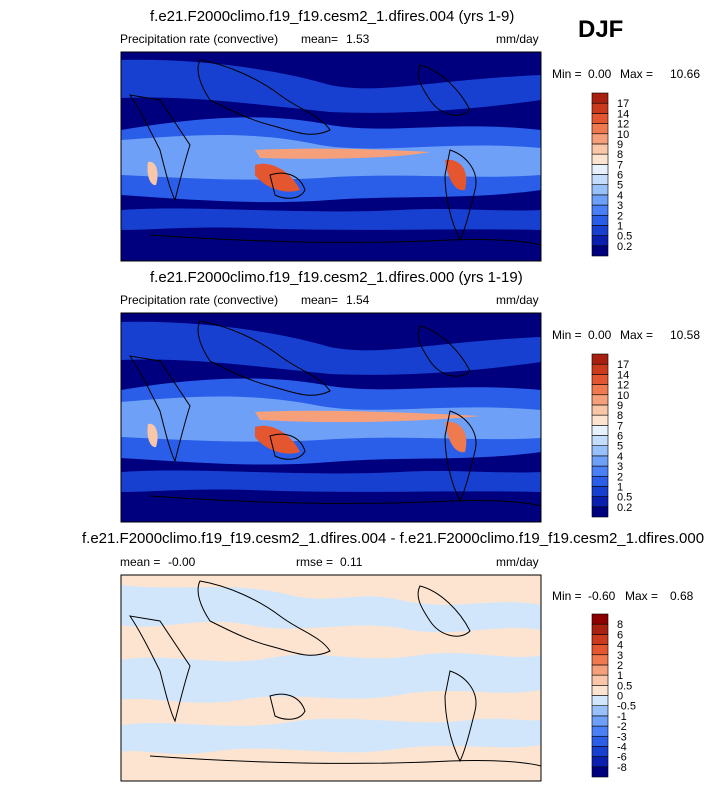  What do you see at coordinates (620, 176) in the screenshot?
I see `panel1-colorbar-tick-label: 6` at bounding box center [620, 176].